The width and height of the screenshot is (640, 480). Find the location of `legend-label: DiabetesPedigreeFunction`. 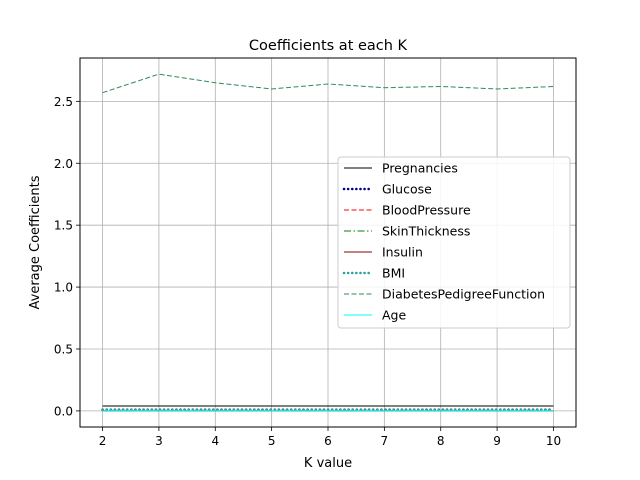

legend-label: DiabetesPedigreeFunction is located at coordinates (463, 294).